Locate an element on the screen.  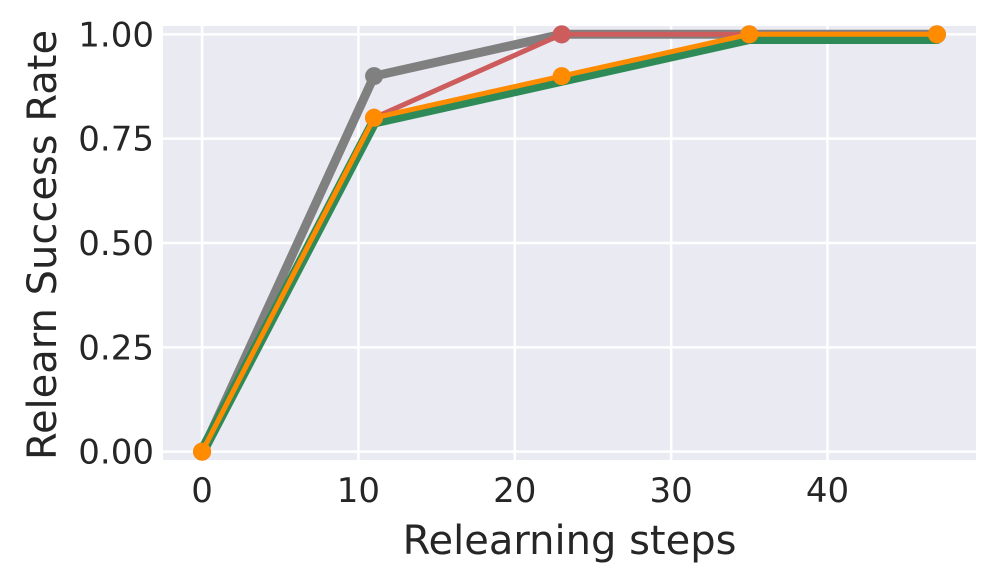
y-tick-label-0.25: 0.25 is located at coordinates (116, 348).